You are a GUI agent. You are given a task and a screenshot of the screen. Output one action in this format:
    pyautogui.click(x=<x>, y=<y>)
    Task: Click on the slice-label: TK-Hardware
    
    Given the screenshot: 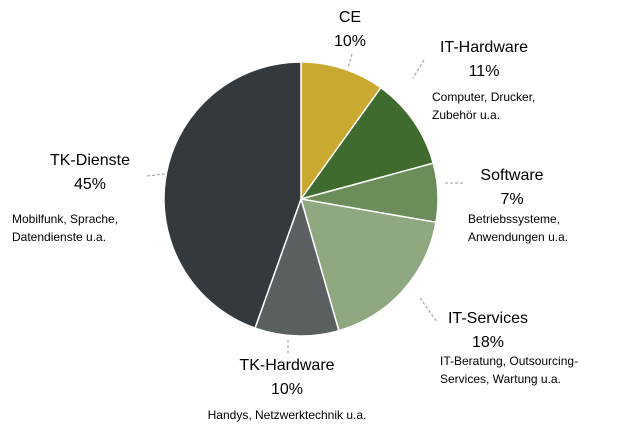 What is the action you would take?
    pyautogui.click(x=286, y=365)
    